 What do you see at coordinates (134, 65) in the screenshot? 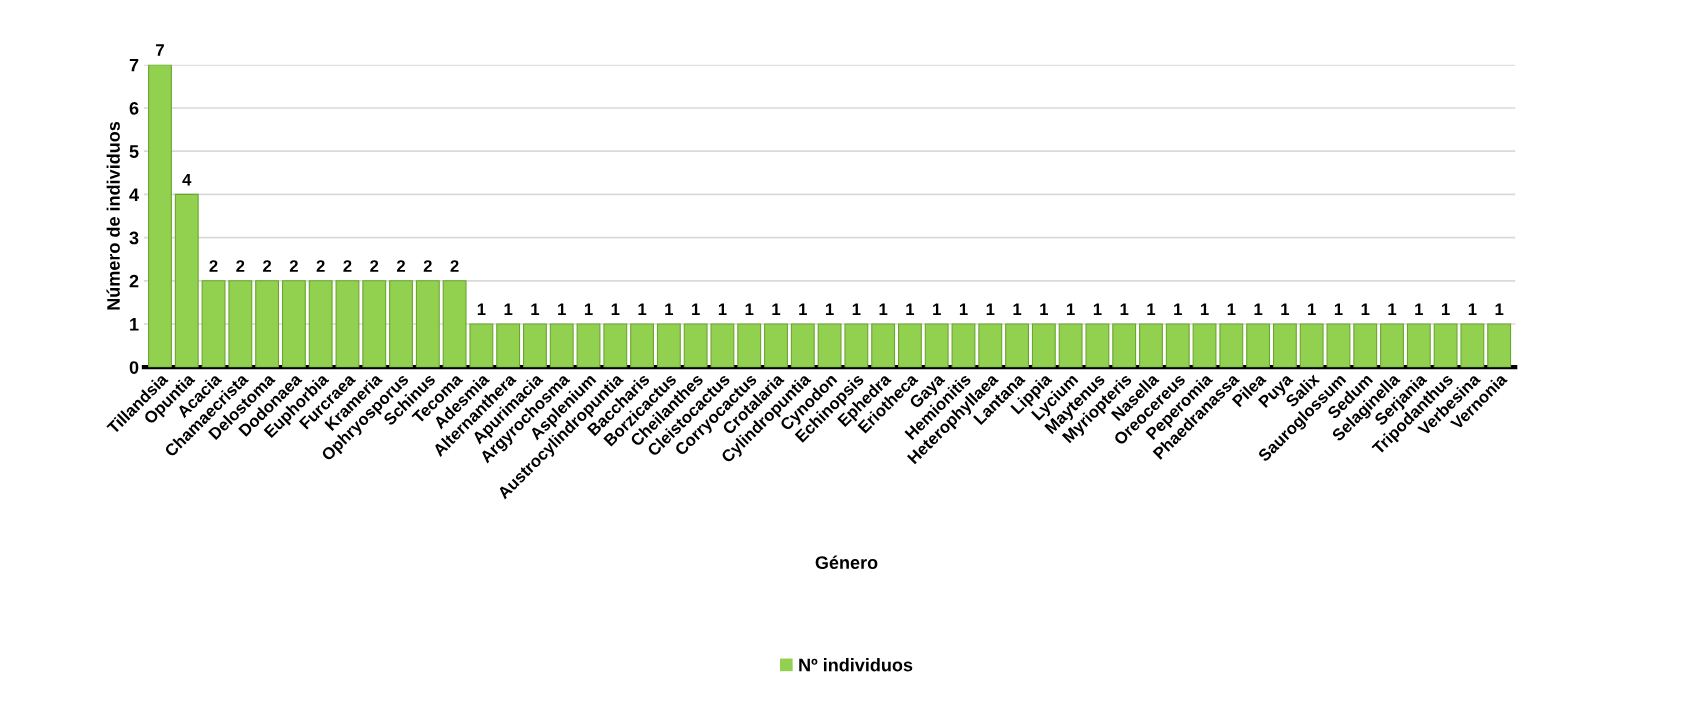
I see `y-tick-label: 7` at bounding box center [134, 65].